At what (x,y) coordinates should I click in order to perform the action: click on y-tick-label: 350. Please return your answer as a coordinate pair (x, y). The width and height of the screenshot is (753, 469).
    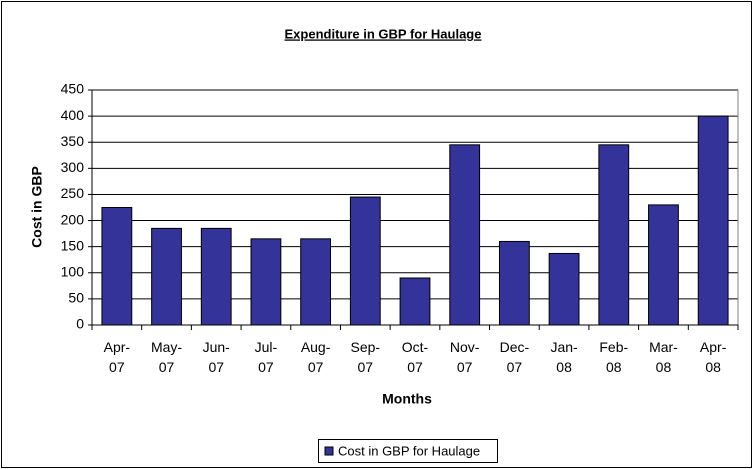
    Looking at the image, I should click on (73, 141).